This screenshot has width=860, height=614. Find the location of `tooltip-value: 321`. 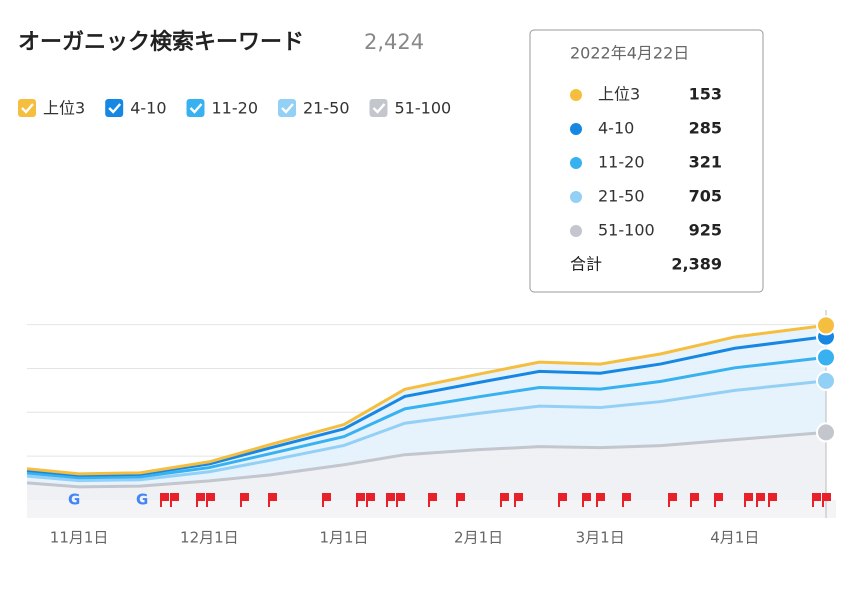

tooltip-value: 321 is located at coordinates (705, 162).